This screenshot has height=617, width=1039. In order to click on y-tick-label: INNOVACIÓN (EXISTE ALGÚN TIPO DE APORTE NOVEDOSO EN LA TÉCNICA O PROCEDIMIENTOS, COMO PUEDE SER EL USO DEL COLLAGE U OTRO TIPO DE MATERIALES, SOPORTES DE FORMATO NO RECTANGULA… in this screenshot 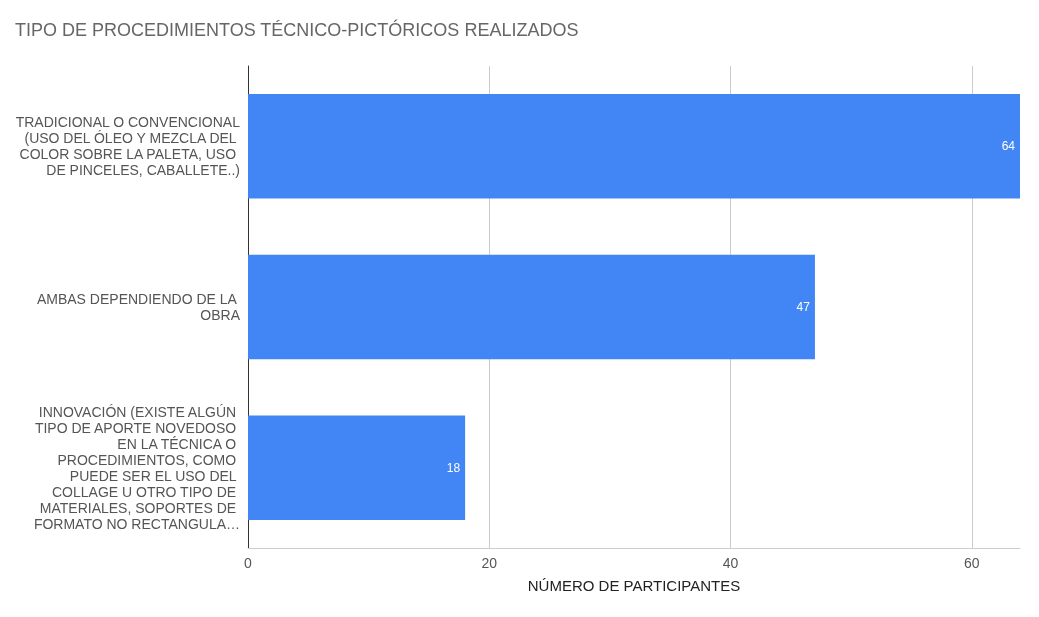, I will do `click(136, 467)`.